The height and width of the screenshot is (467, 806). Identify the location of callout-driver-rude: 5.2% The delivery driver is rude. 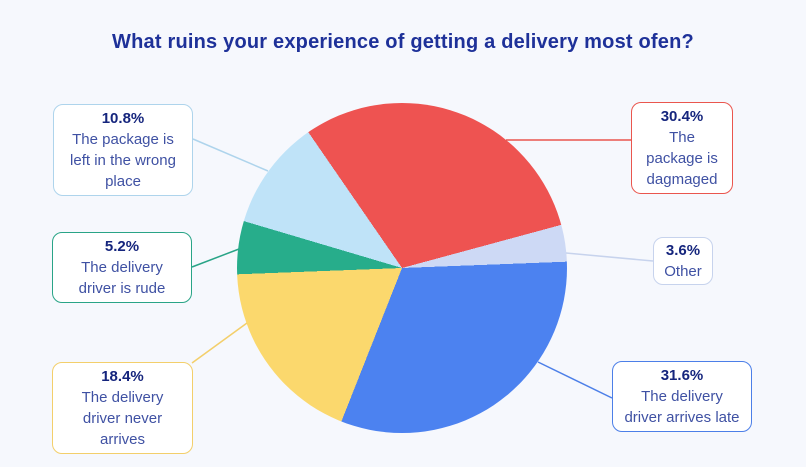
(122, 267).